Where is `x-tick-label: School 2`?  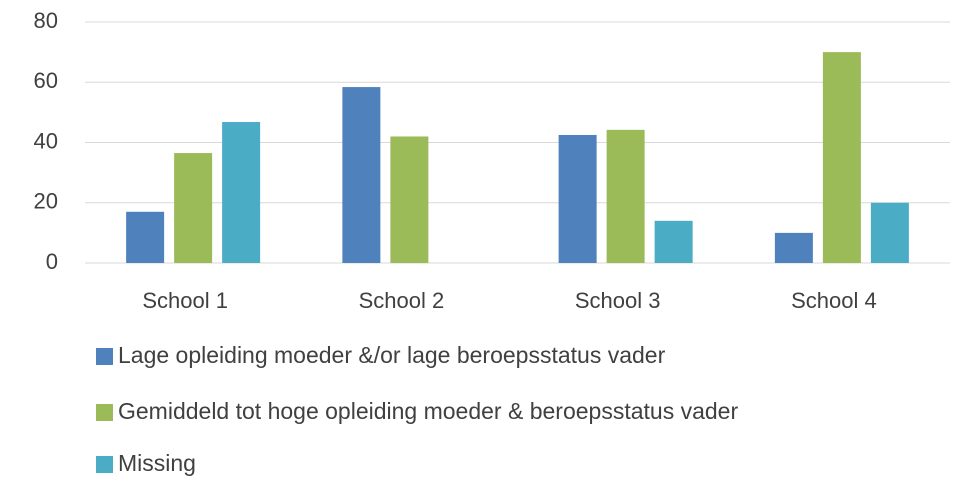
x-tick-label: School 2 is located at coordinates (402, 300).